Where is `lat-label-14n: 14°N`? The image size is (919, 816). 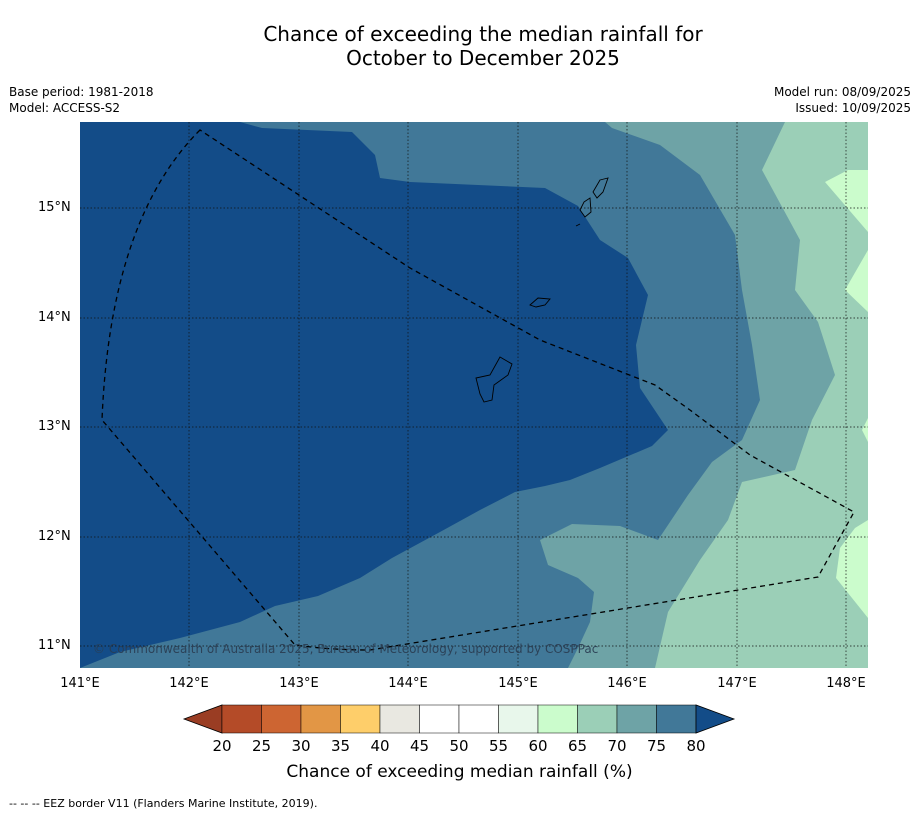
lat-label-14n: 14°N is located at coordinates (54, 317).